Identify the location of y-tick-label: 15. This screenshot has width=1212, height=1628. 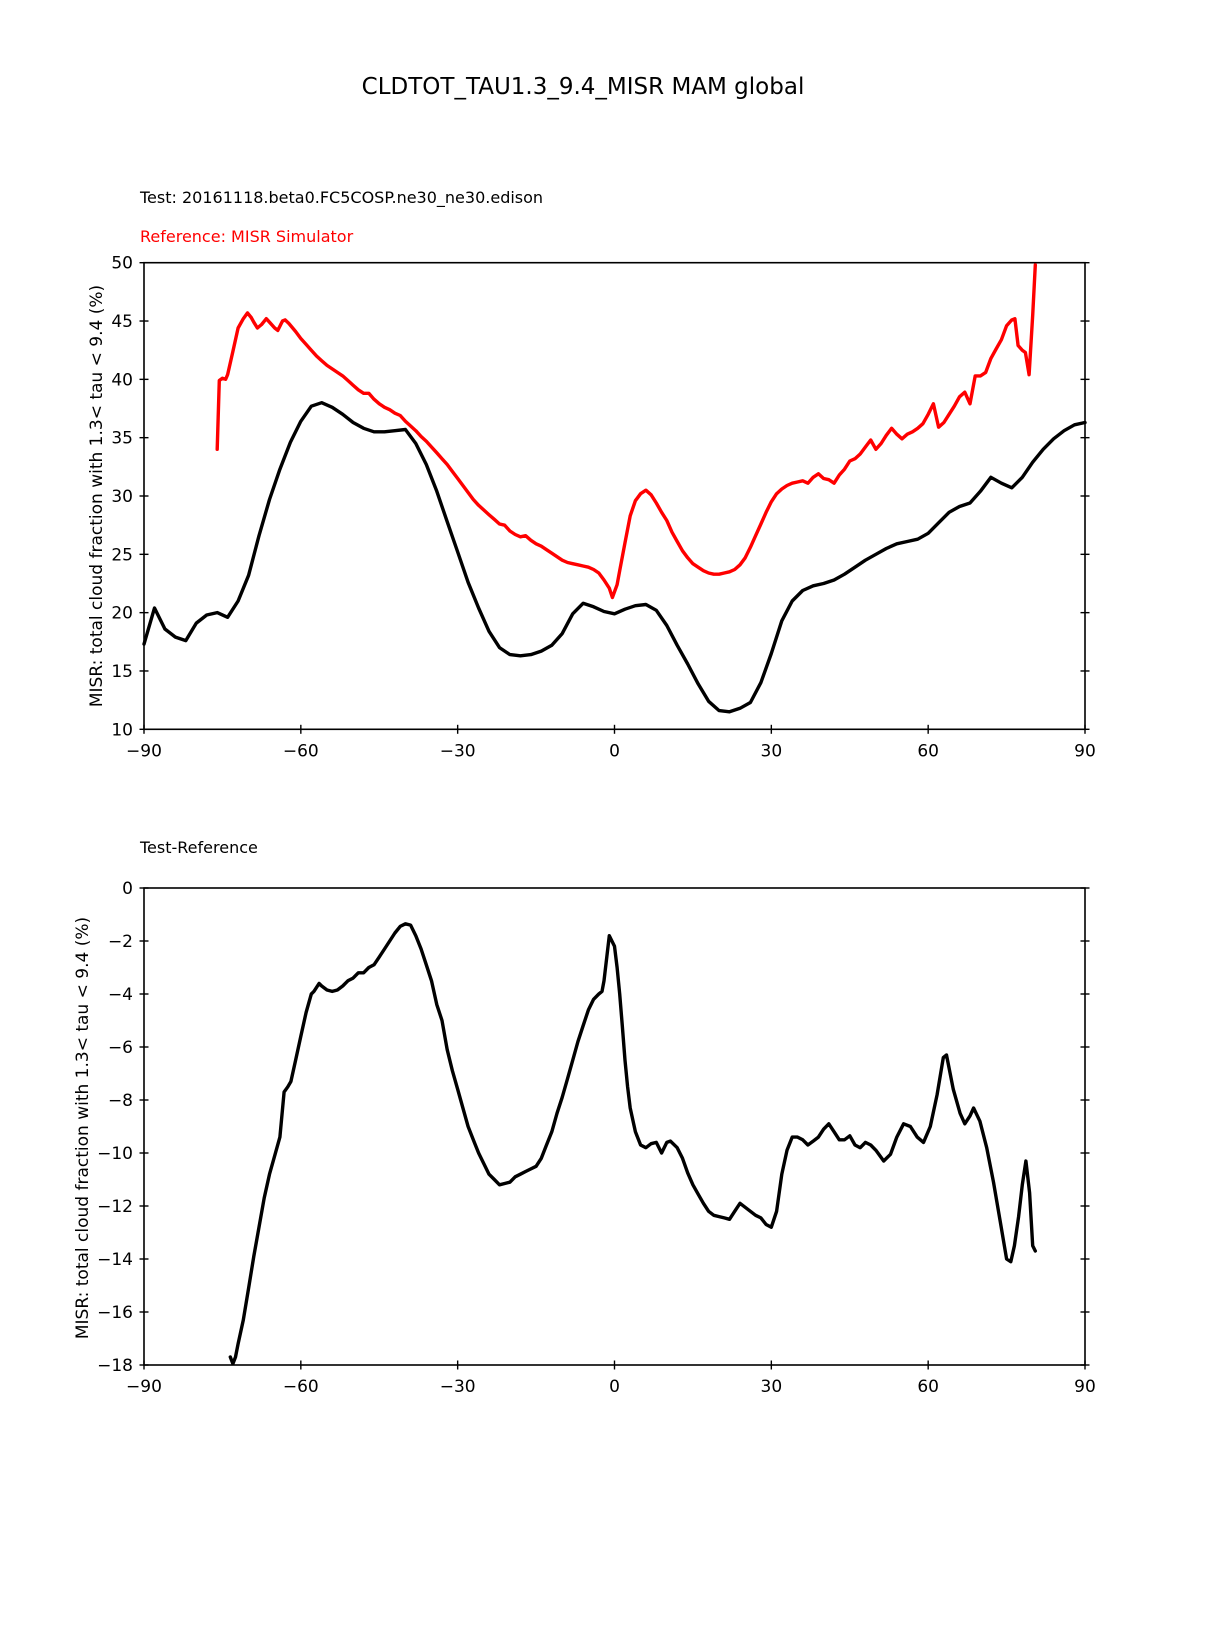
(122, 672).